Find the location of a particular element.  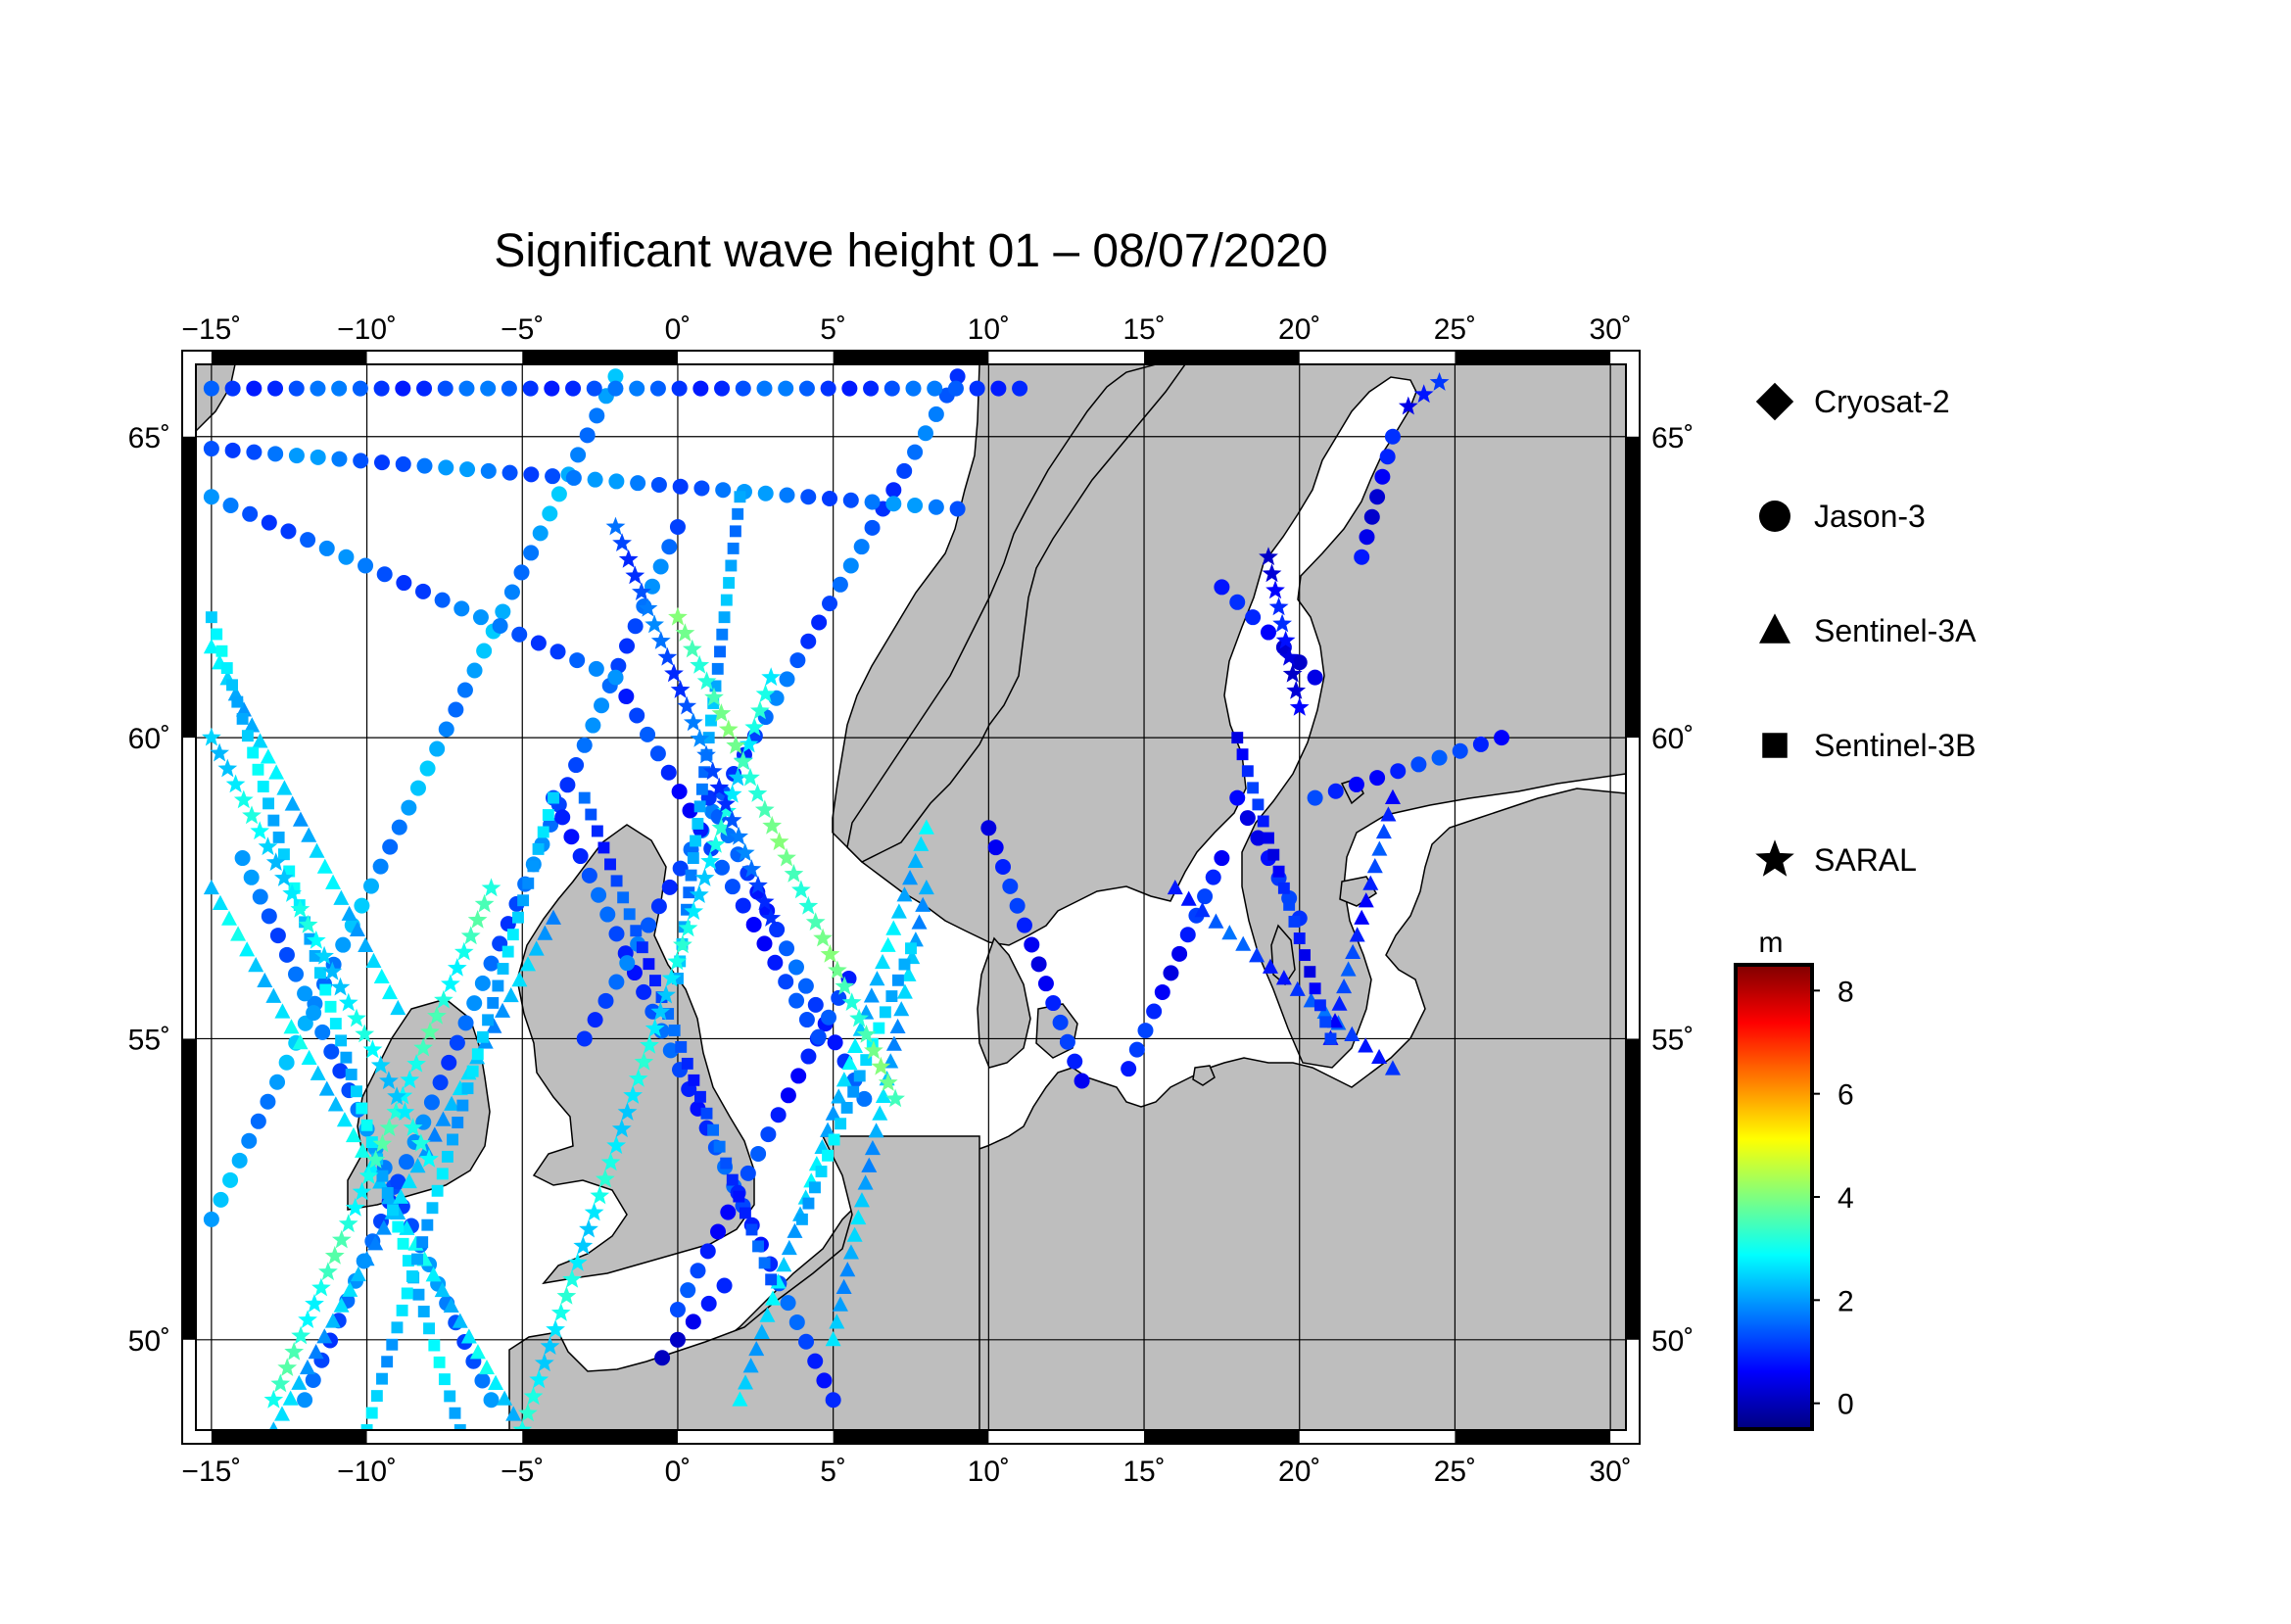

legend-item-sentinel-3b: Sentinel-3B is located at coordinates (1869, 745).